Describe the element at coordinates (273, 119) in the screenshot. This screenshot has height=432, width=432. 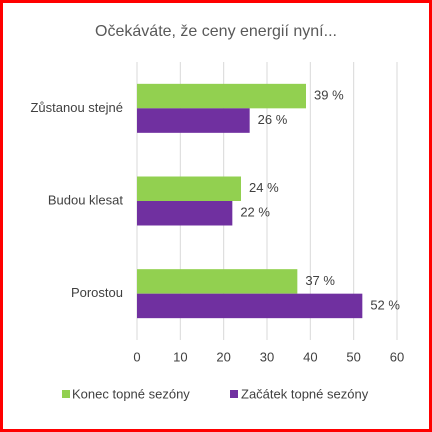
I see `value-label: 26 %` at that location.